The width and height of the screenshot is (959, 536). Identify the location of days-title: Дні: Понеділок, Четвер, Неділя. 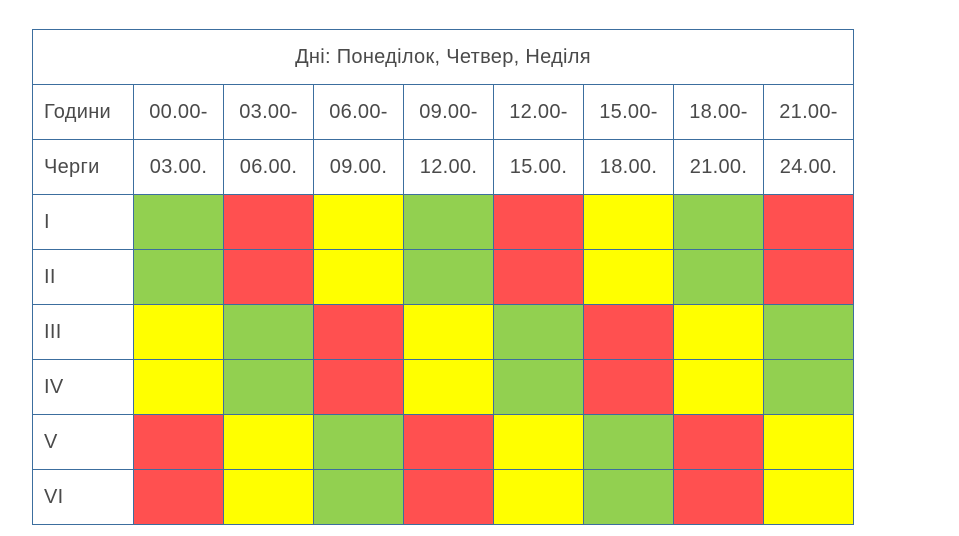
(443, 57).